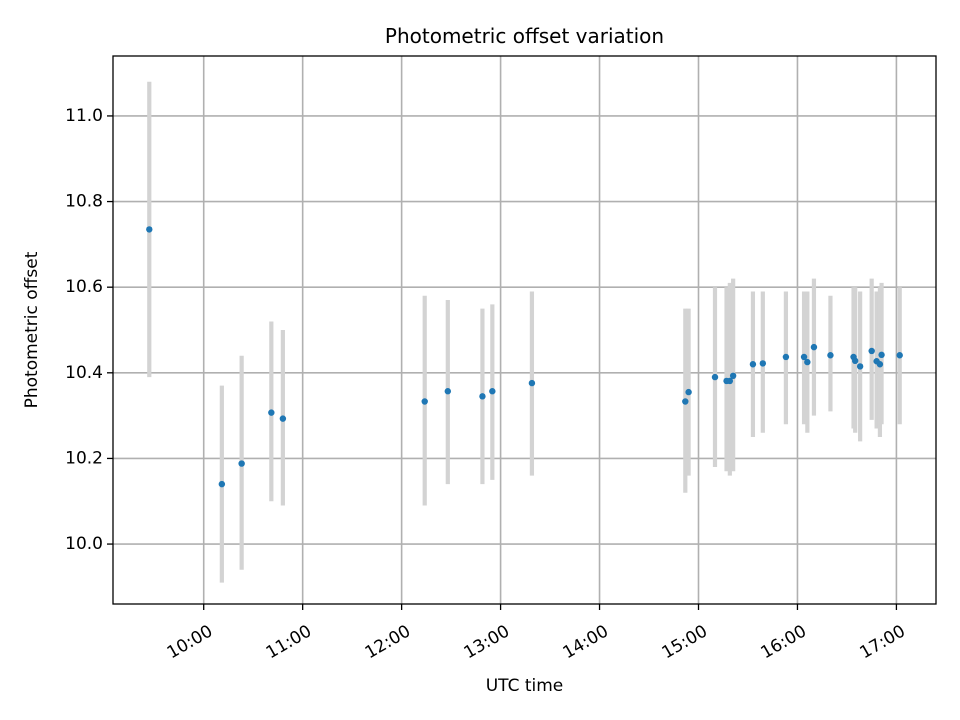 Image resolution: width=960 pixels, height=720 pixels. What do you see at coordinates (84, 373) in the screenshot?
I see `y-tick-label: 10.4` at bounding box center [84, 373].